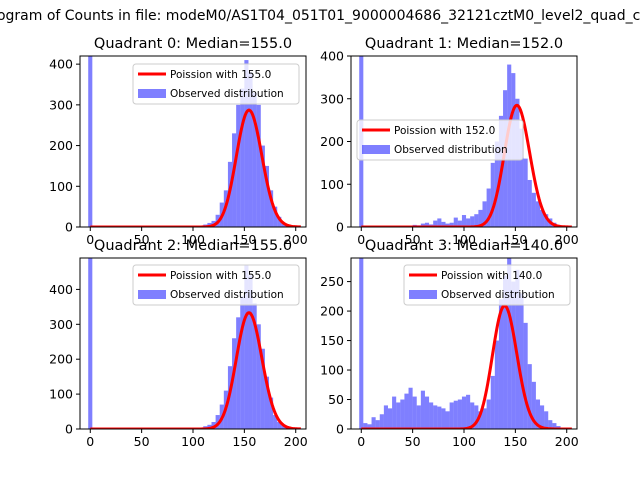  Describe the element at coordinates (332, 340) in the screenshot. I see `y-tick-label: 150` at that location.